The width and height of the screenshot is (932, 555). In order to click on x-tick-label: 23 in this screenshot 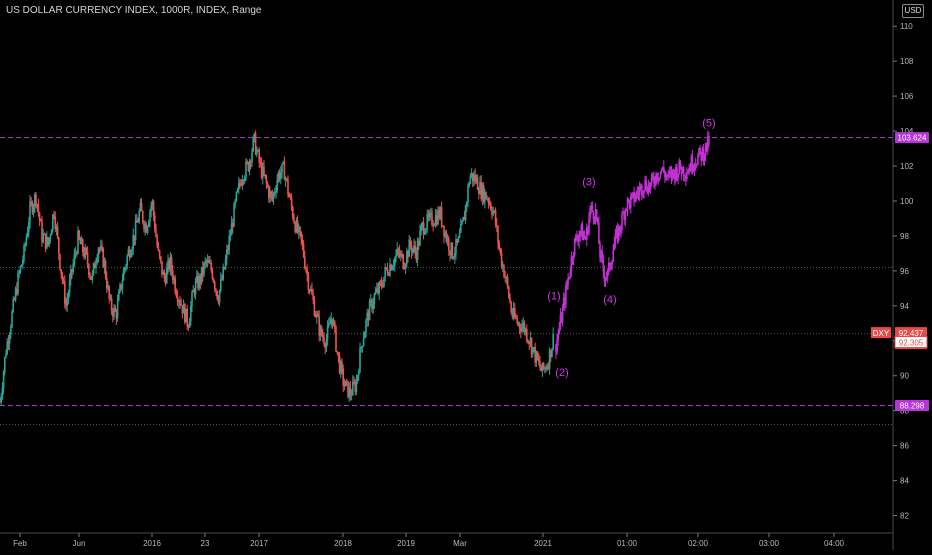, I will do `click(205, 543)`.